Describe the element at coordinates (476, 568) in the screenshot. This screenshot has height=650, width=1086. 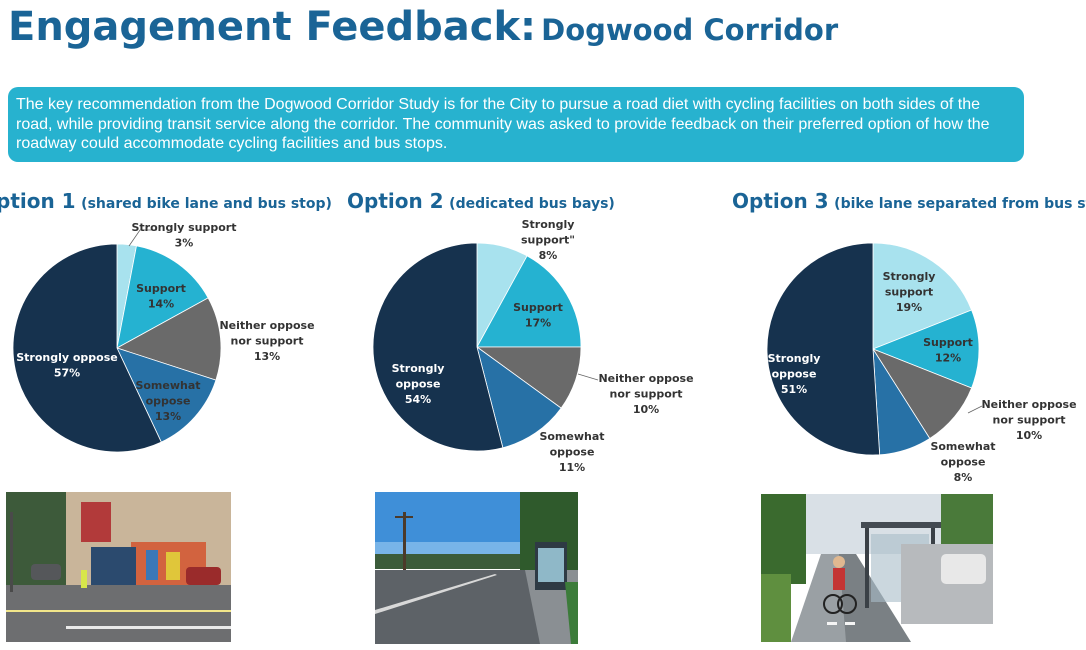
I see `option-2-photo` at that location.